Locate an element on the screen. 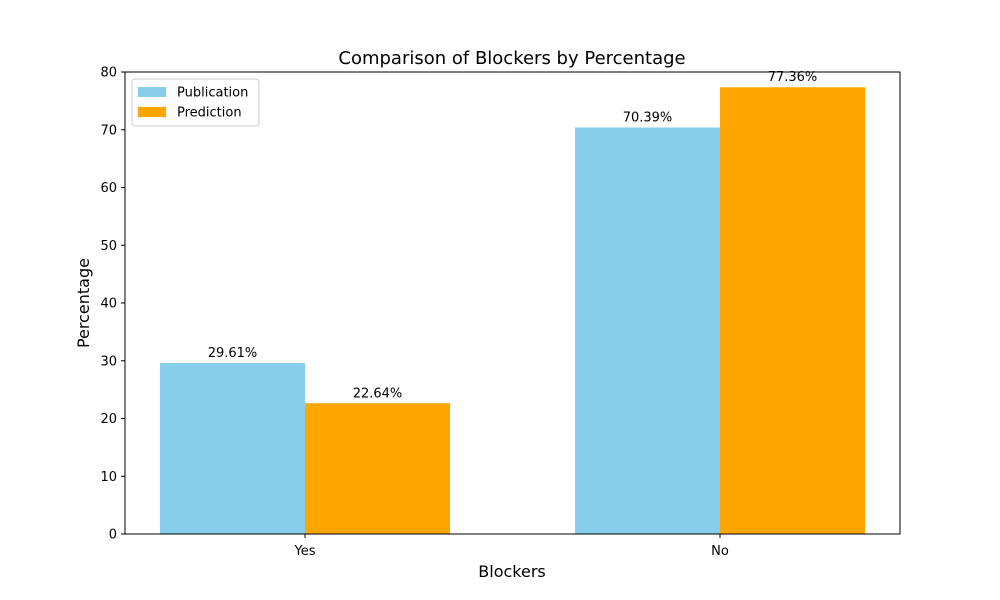 The height and width of the screenshot is (600, 1000). data-label: 22.64% is located at coordinates (378, 393).